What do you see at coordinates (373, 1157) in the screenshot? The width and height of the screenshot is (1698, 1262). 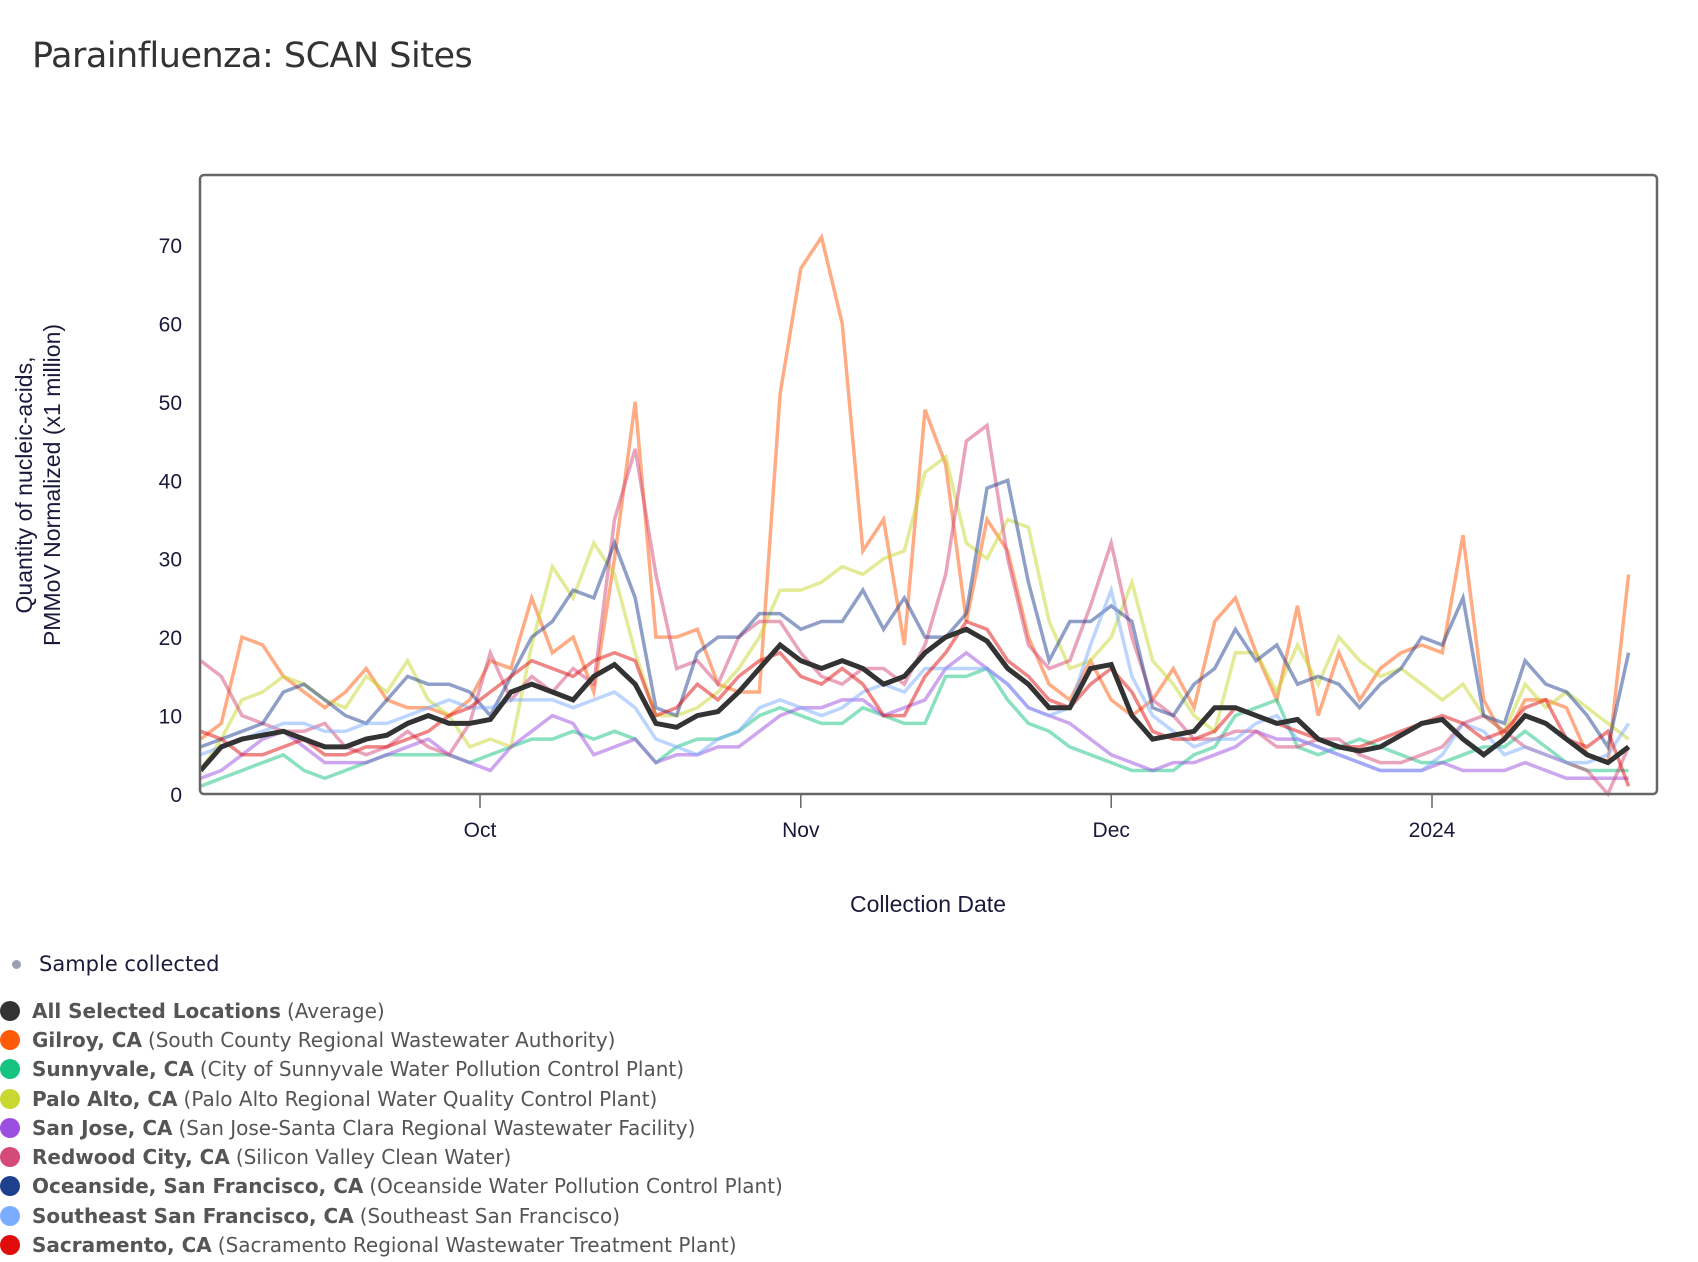 I see `legend-item-detail: (Silicon Valley Clean Water)` at bounding box center [373, 1157].